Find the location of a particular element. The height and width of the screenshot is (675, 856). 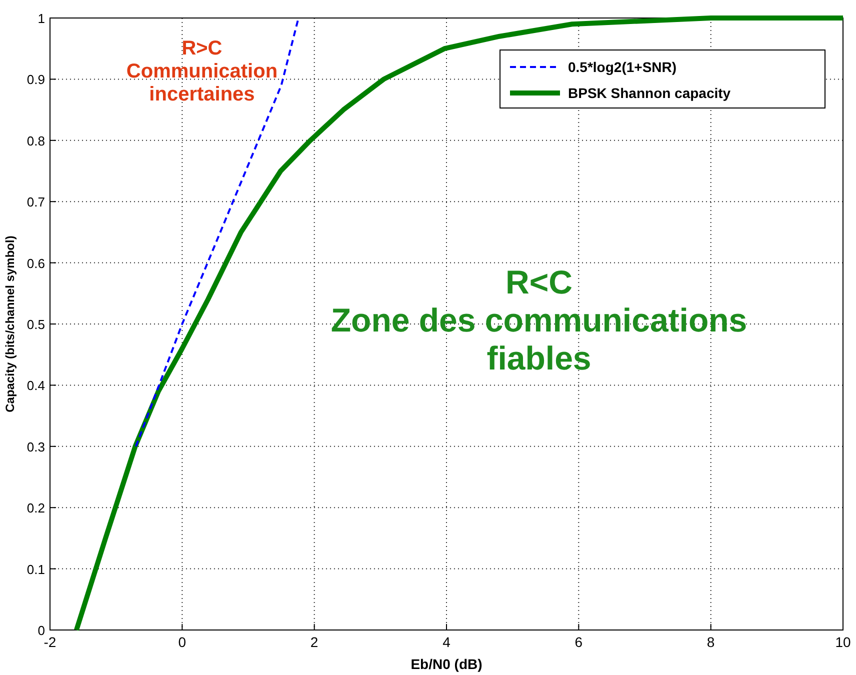

x-tick-label: -2 is located at coordinates (50, 642).